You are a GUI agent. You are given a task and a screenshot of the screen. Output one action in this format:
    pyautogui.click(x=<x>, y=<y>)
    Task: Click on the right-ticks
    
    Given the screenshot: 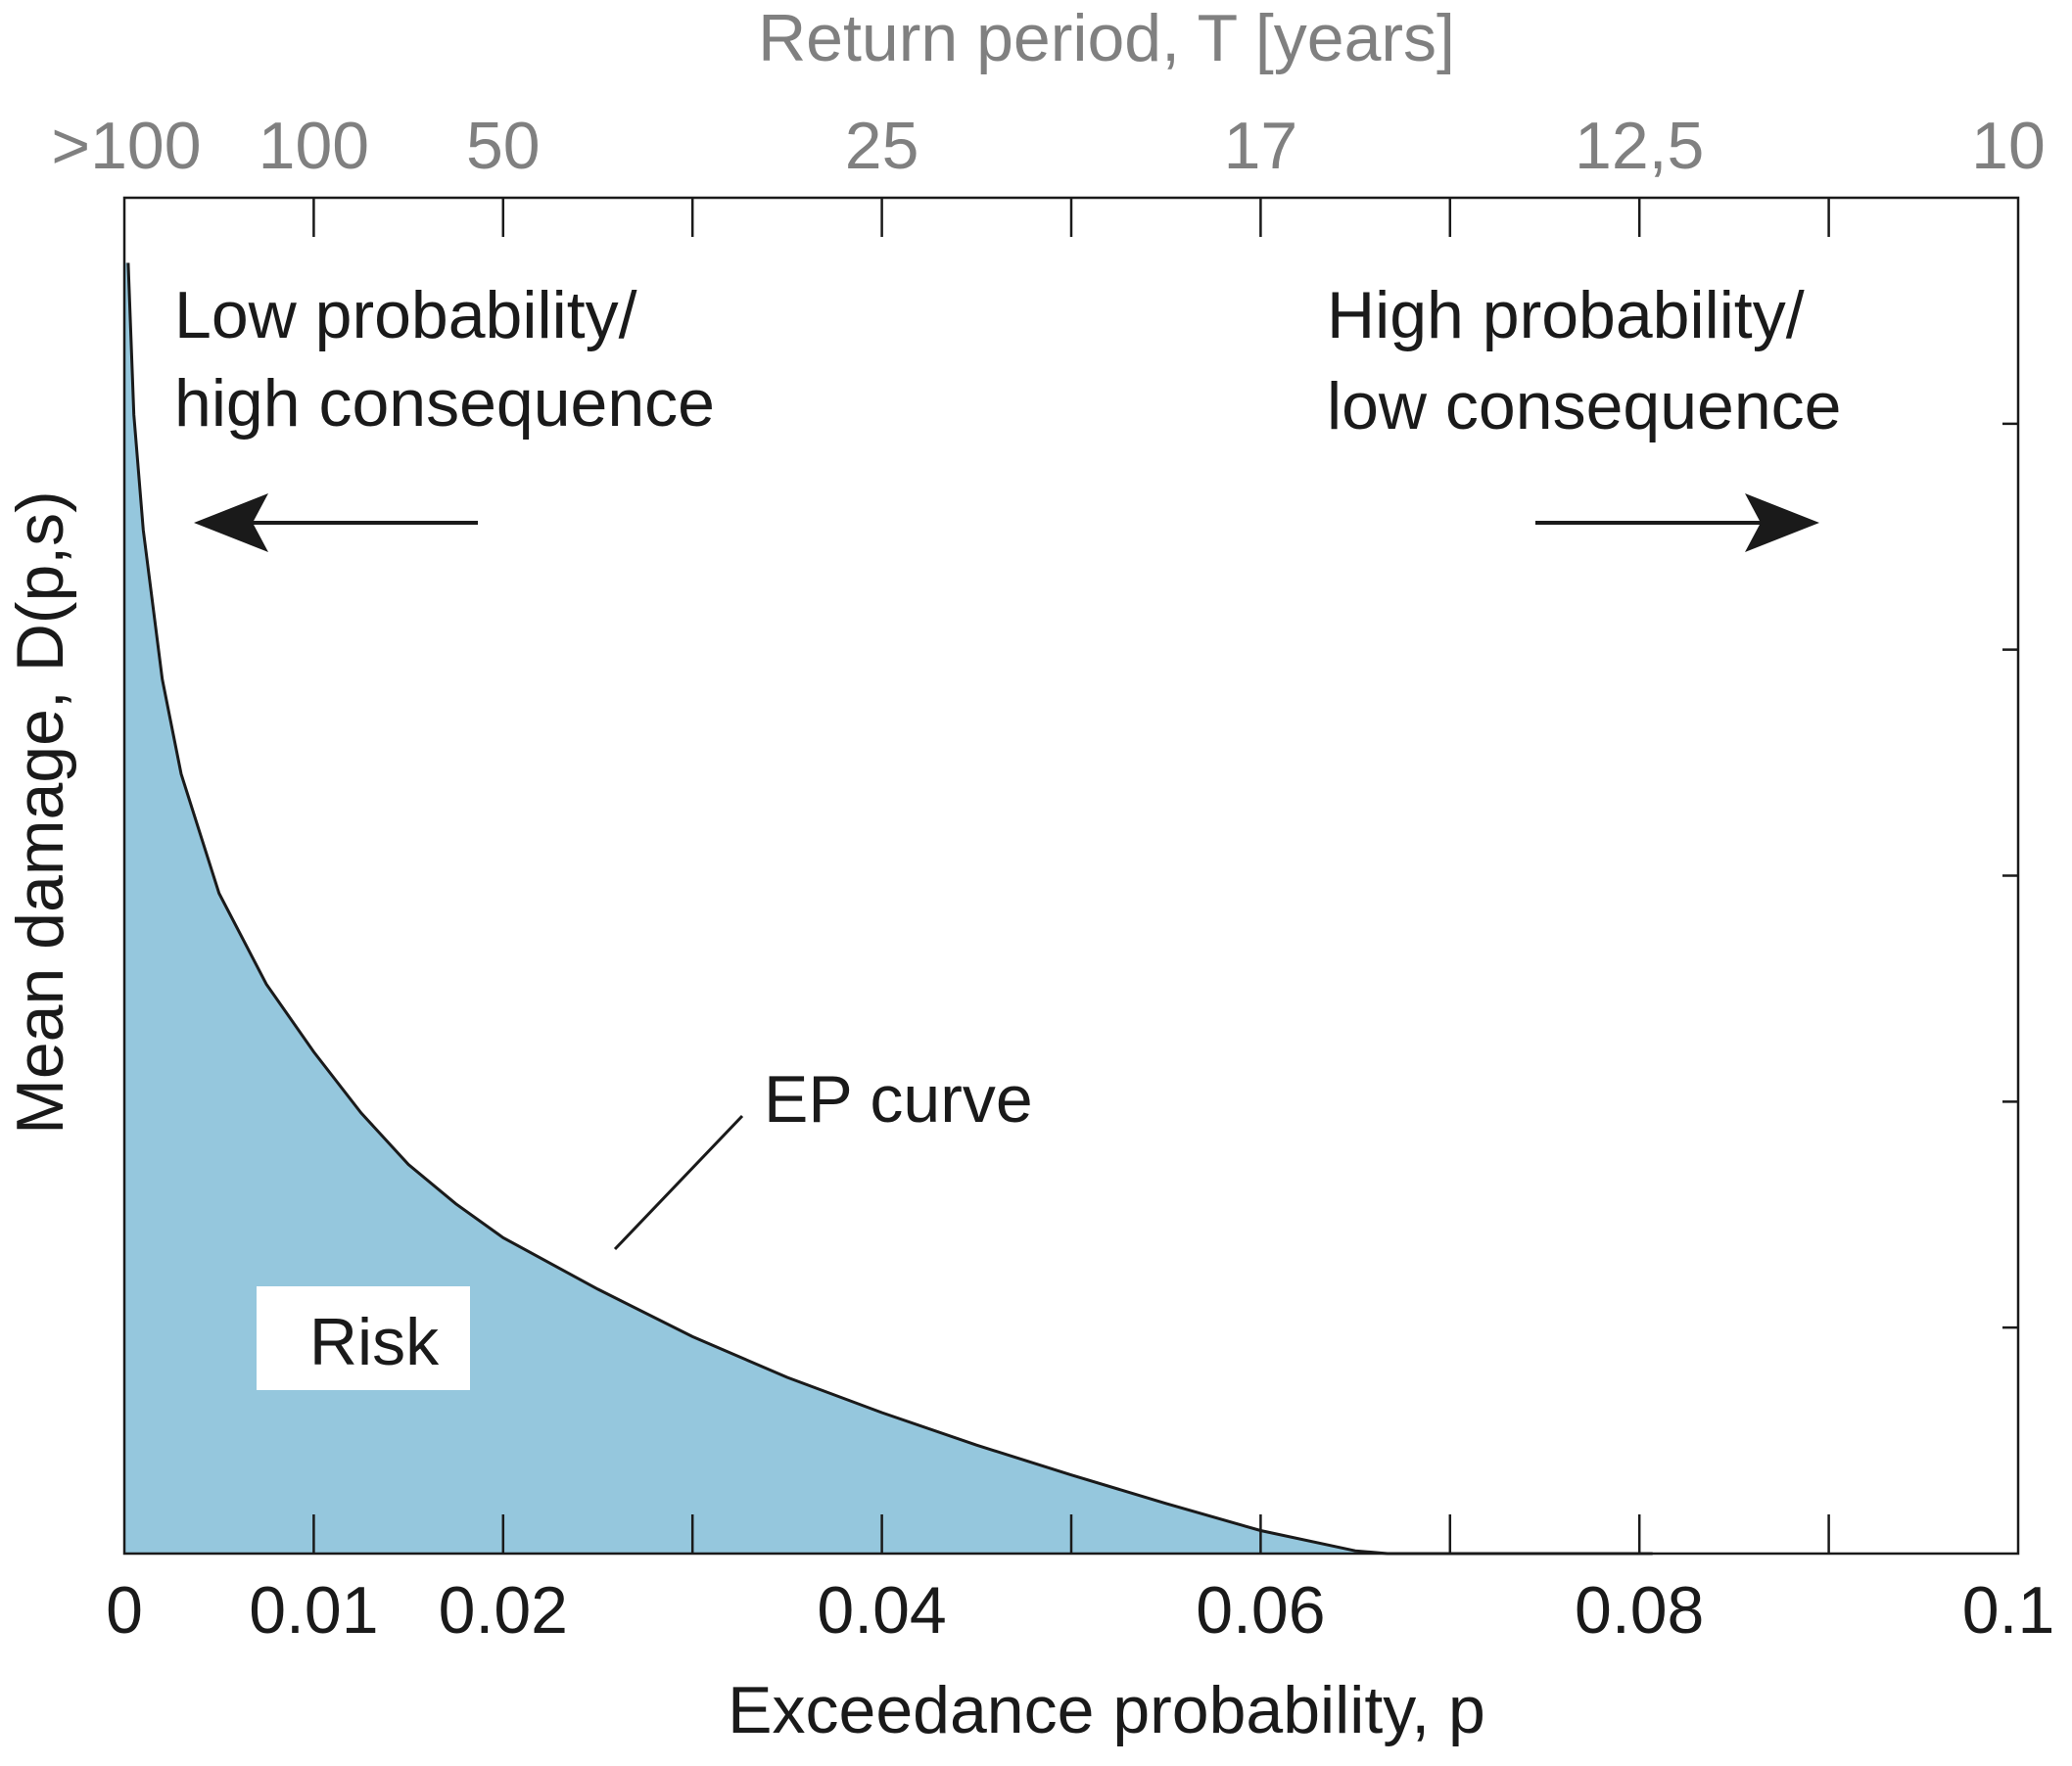 What is the action you would take?
    pyautogui.click(x=2010, y=875)
    